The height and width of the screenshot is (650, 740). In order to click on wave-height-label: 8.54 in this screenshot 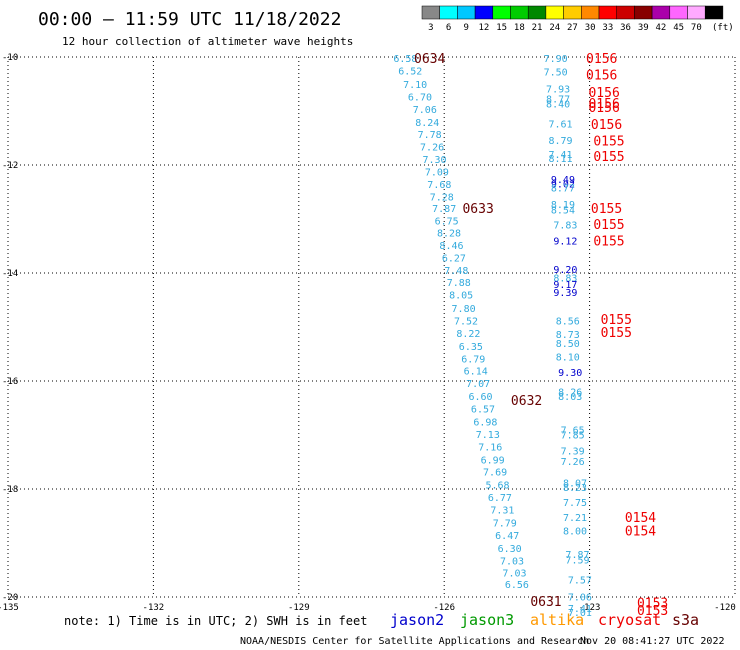, I will do `click(563, 210)`.